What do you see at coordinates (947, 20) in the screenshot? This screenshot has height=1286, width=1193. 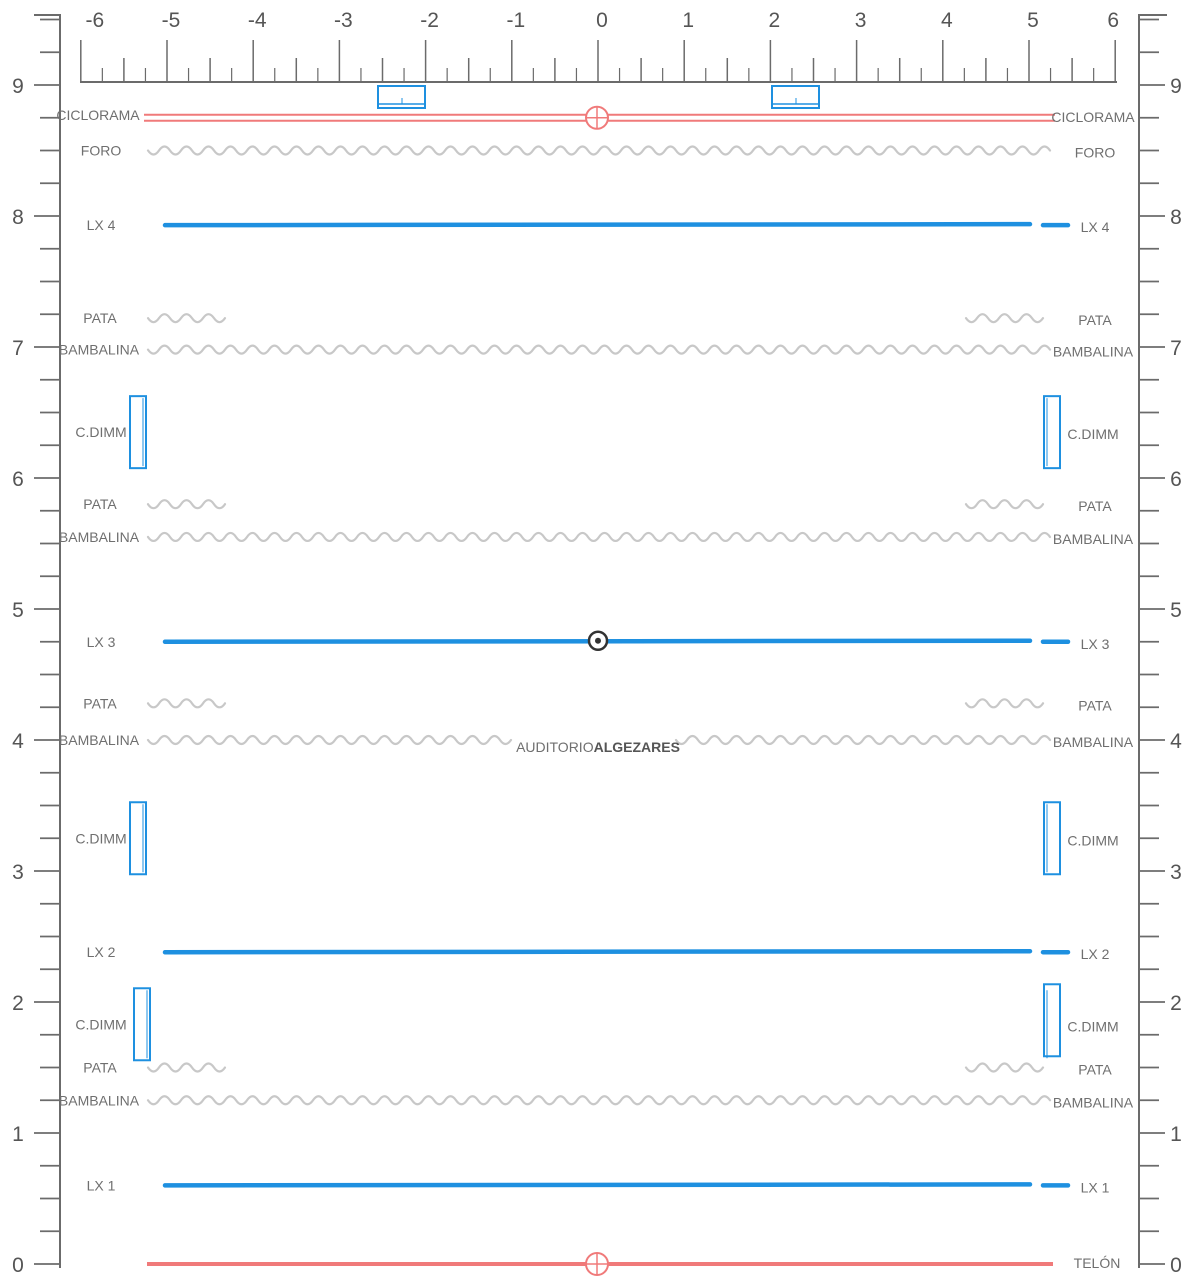 I see `top-ruler-label: 4` at bounding box center [947, 20].